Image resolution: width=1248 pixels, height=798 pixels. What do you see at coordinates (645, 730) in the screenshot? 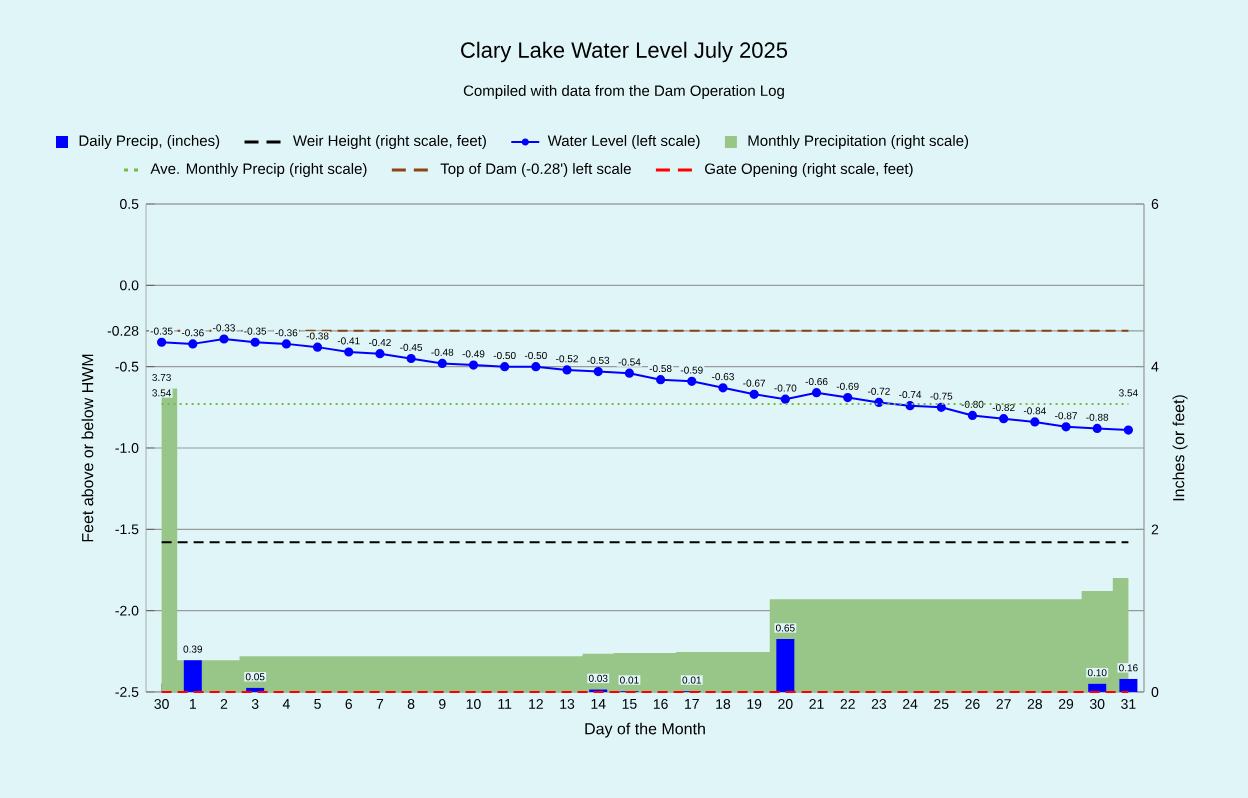
I see `x-axis-title: Day of the Month` at bounding box center [645, 730].